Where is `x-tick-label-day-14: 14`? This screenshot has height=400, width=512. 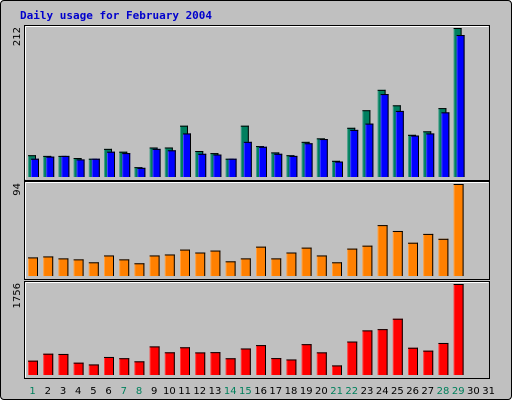
x-tick-label-day-14: 14 is located at coordinates (230, 391).